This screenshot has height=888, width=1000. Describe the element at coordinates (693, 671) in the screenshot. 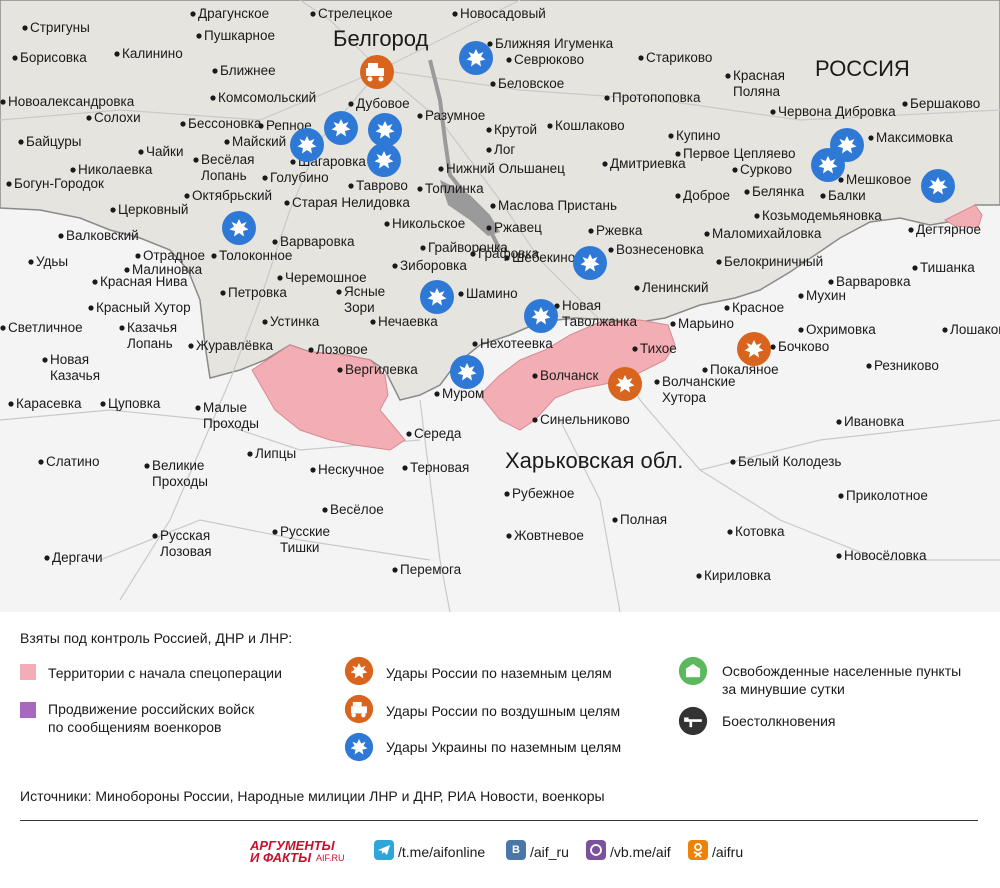

I see `liberated-flag-icon` at that location.